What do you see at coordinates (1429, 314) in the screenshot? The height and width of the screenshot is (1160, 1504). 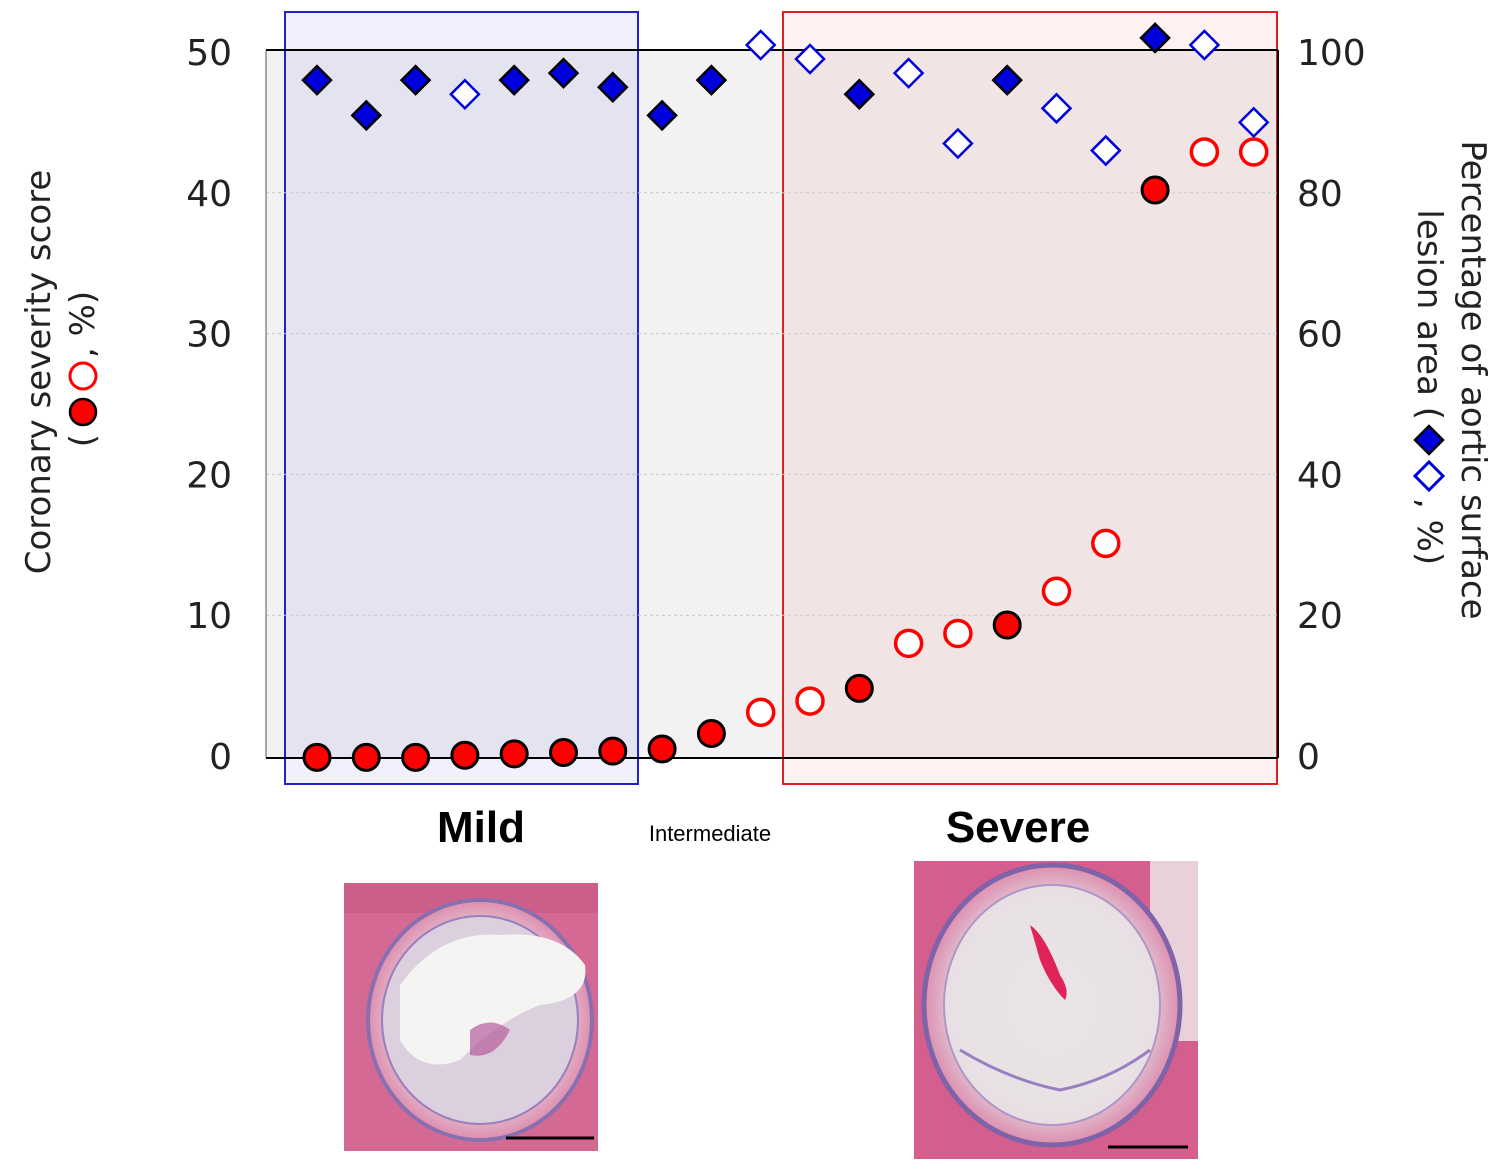 I see `svg-text: lesion area (` at bounding box center [1429, 314].